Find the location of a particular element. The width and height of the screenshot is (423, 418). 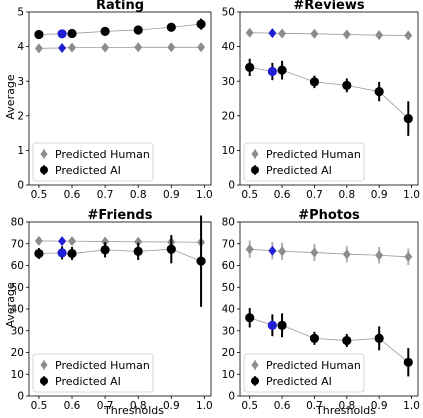

panel-title: #Photos is located at coordinates (329, 215).